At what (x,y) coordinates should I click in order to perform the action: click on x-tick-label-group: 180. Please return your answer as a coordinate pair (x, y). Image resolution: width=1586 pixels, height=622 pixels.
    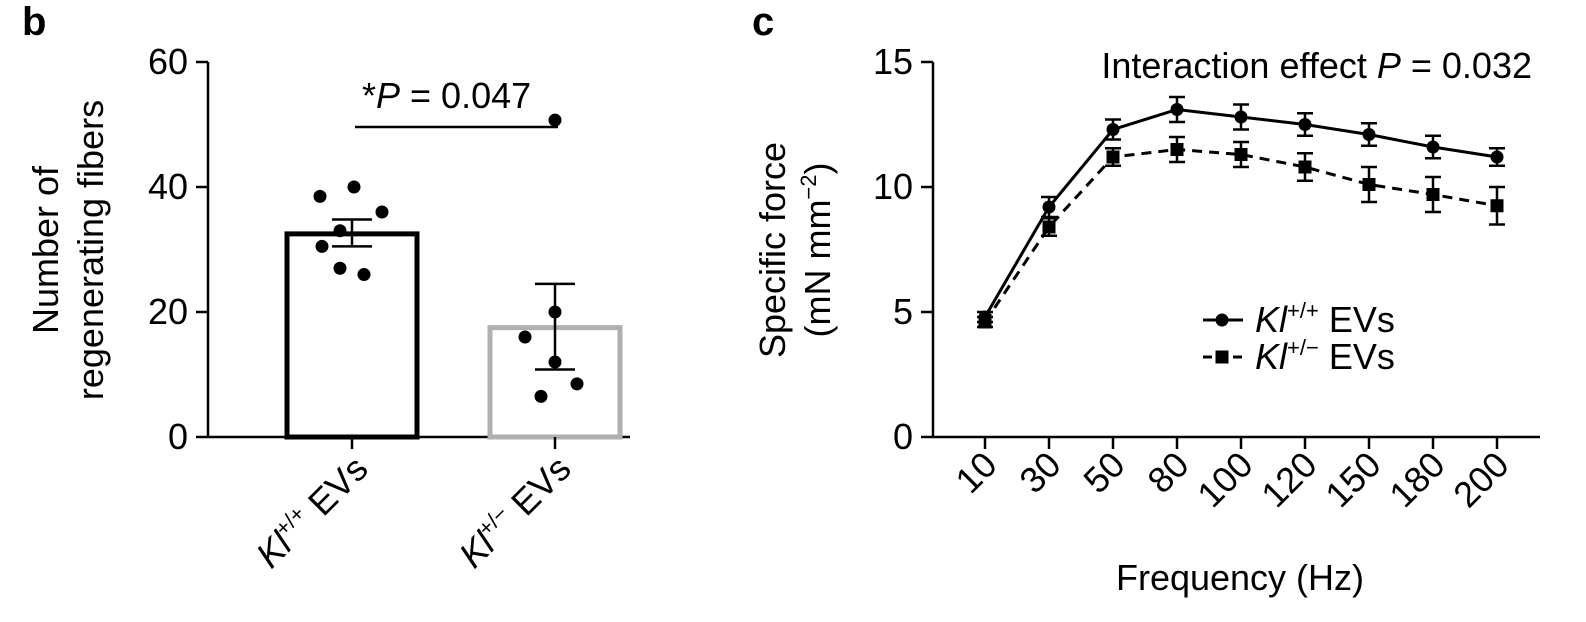
    Looking at the image, I should click on (1416, 479).